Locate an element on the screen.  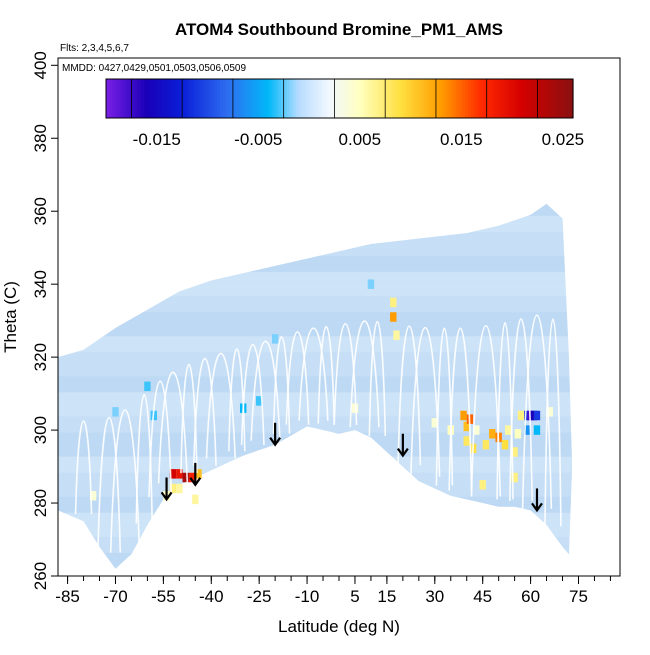
x-tick-label: -25 is located at coordinates (259, 596).